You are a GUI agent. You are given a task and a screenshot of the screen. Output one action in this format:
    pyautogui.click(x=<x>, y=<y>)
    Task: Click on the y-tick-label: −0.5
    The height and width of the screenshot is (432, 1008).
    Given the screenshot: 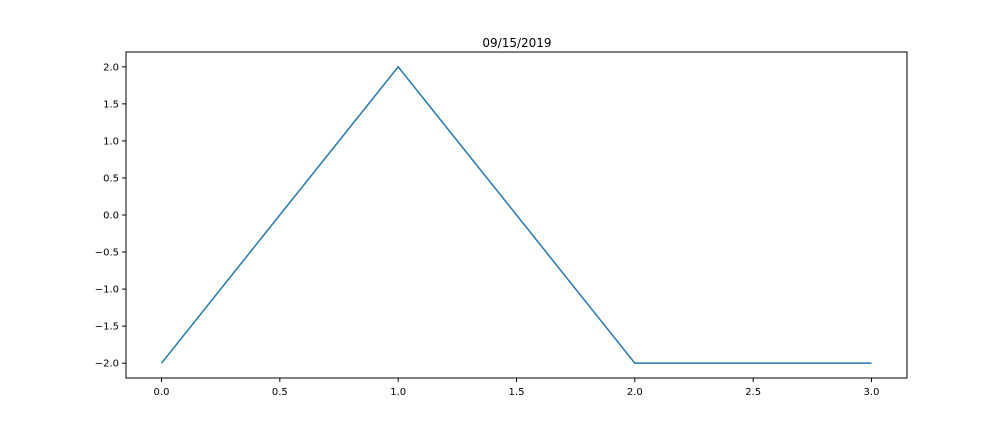 What is the action you would take?
    pyautogui.click(x=107, y=253)
    